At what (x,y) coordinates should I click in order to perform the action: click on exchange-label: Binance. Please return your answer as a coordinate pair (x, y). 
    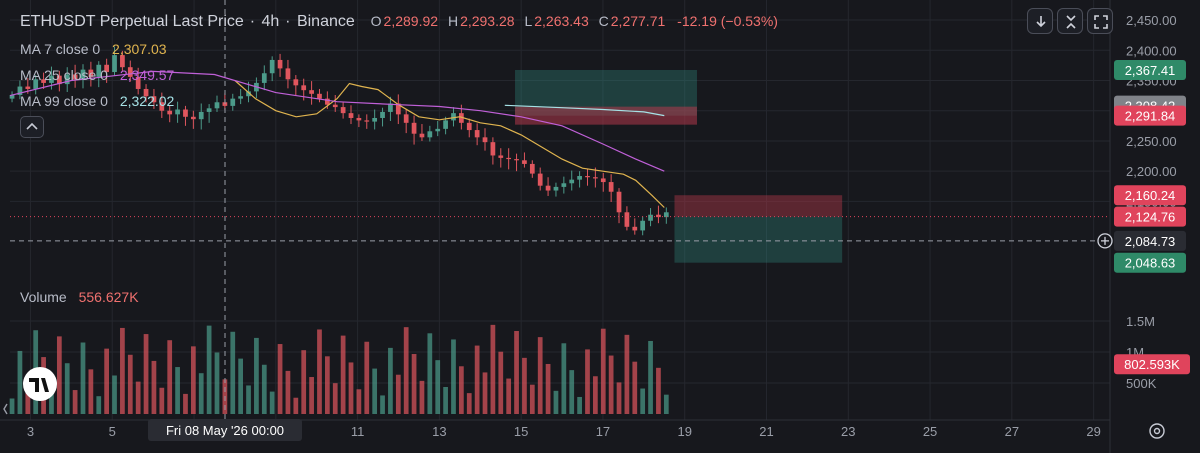
    Looking at the image, I should click on (325, 21).